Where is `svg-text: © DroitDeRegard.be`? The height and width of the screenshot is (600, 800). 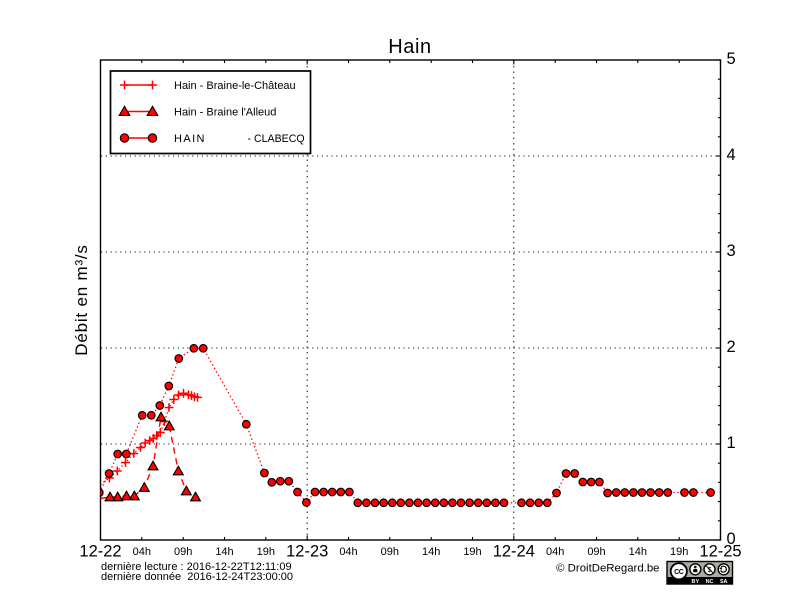
svg-text: © DroitDeRegard.be is located at coordinates (607, 569).